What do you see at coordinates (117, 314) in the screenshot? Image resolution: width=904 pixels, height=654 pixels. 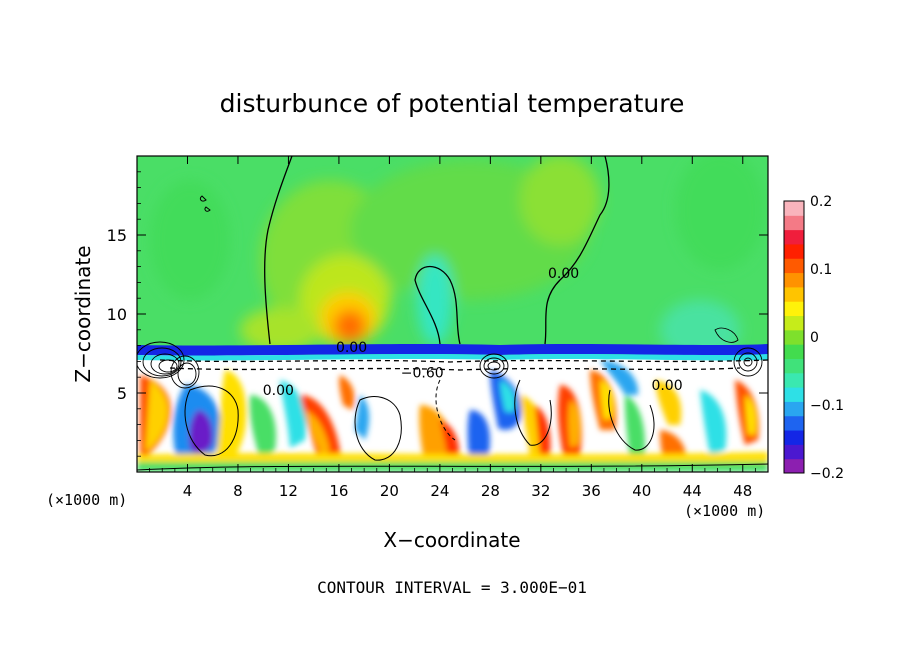 I see `y-tick-label: 10` at bounding box center [117, 314].